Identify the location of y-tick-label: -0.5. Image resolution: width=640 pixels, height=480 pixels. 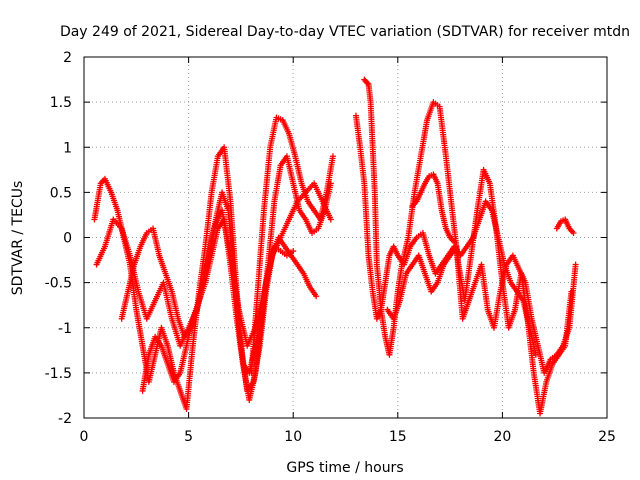
(58, 284).